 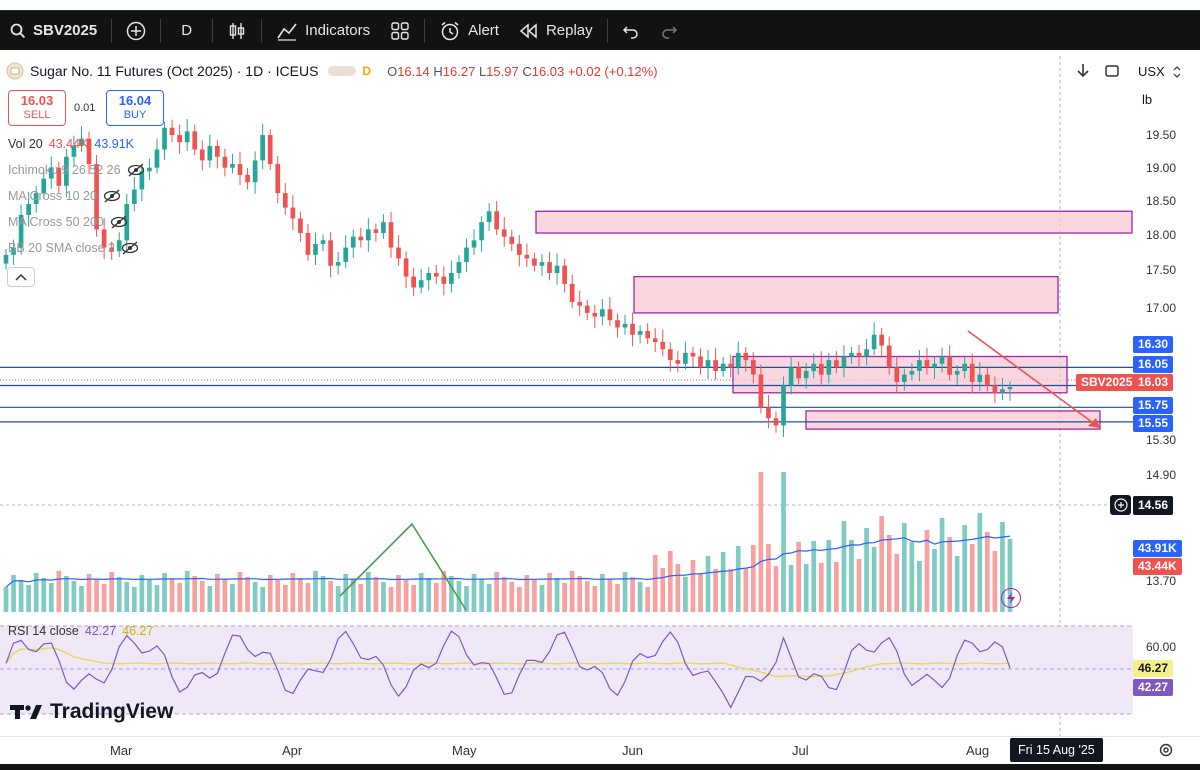 What do you see at coordinates (64, 196) in the screenshot?
I see `indicator-ma-cross-1: MA Cross 10 20` at bounding box center [64, 196].